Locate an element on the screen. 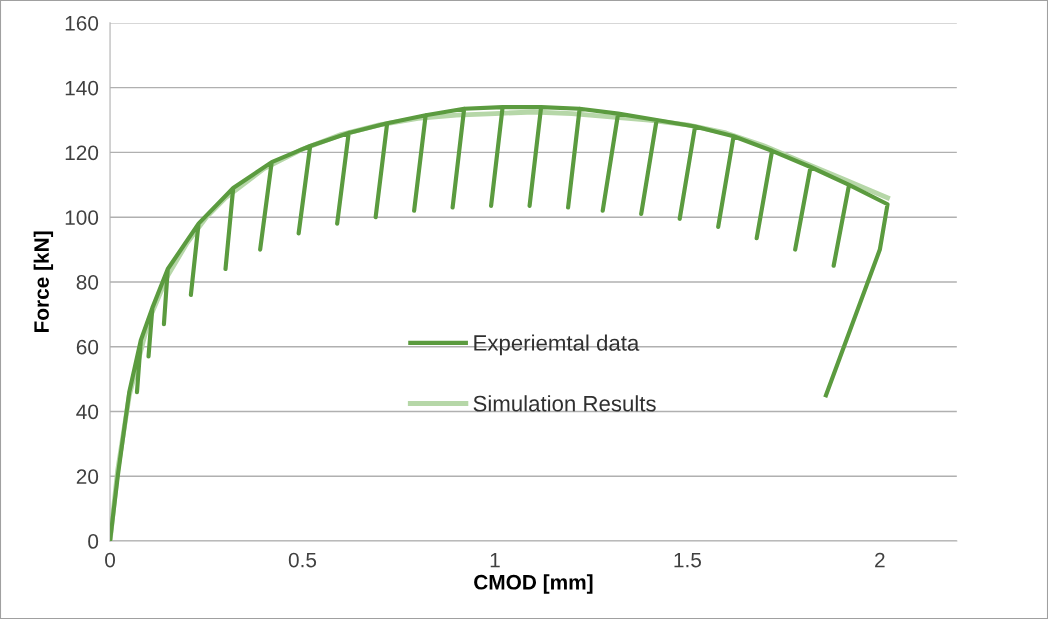  x-axis-title: CMOD [mm] is located at coordinates (533, 584).